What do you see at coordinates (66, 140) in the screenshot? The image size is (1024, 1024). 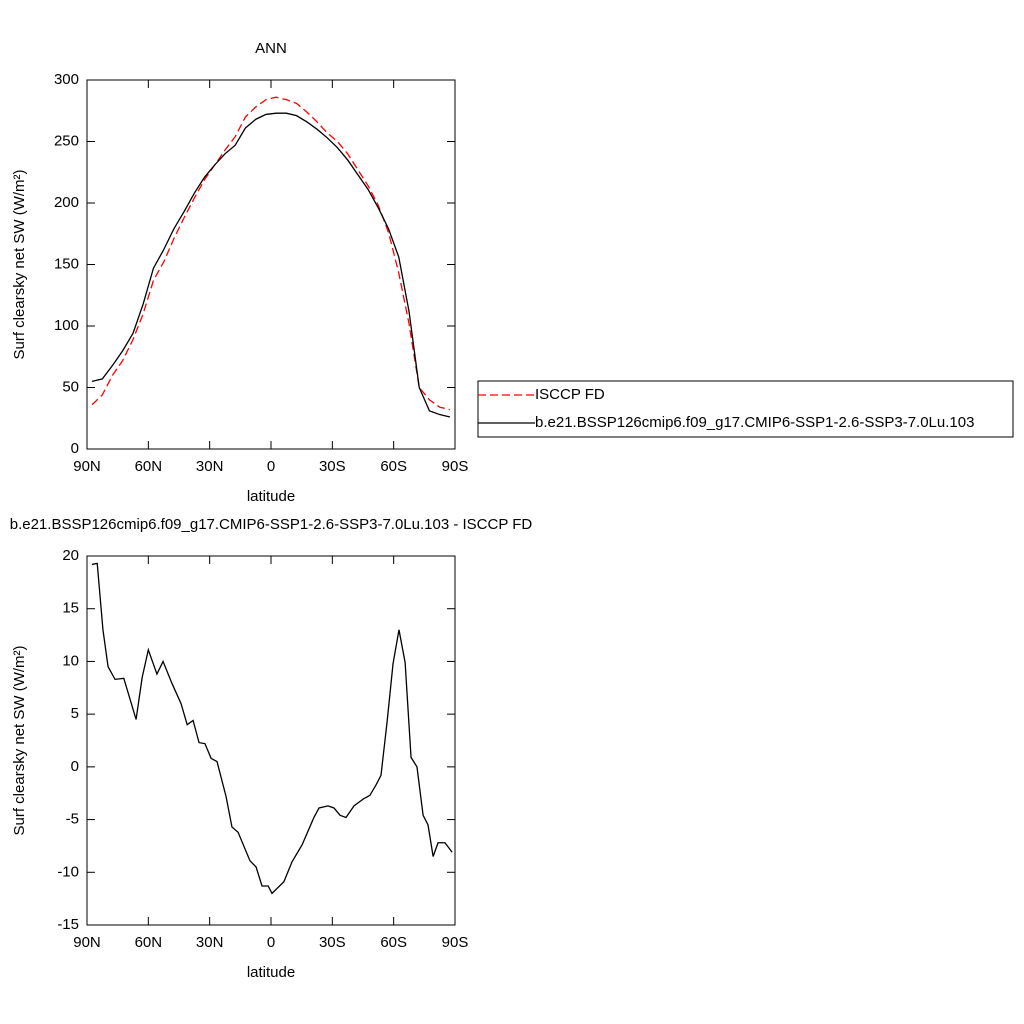 I see `y-tick-label: 250` at bounding box center [66, 140].